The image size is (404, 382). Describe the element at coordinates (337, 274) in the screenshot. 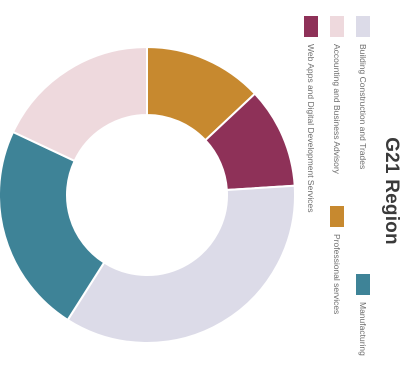

I see `legend-label: Professional services` at that location.